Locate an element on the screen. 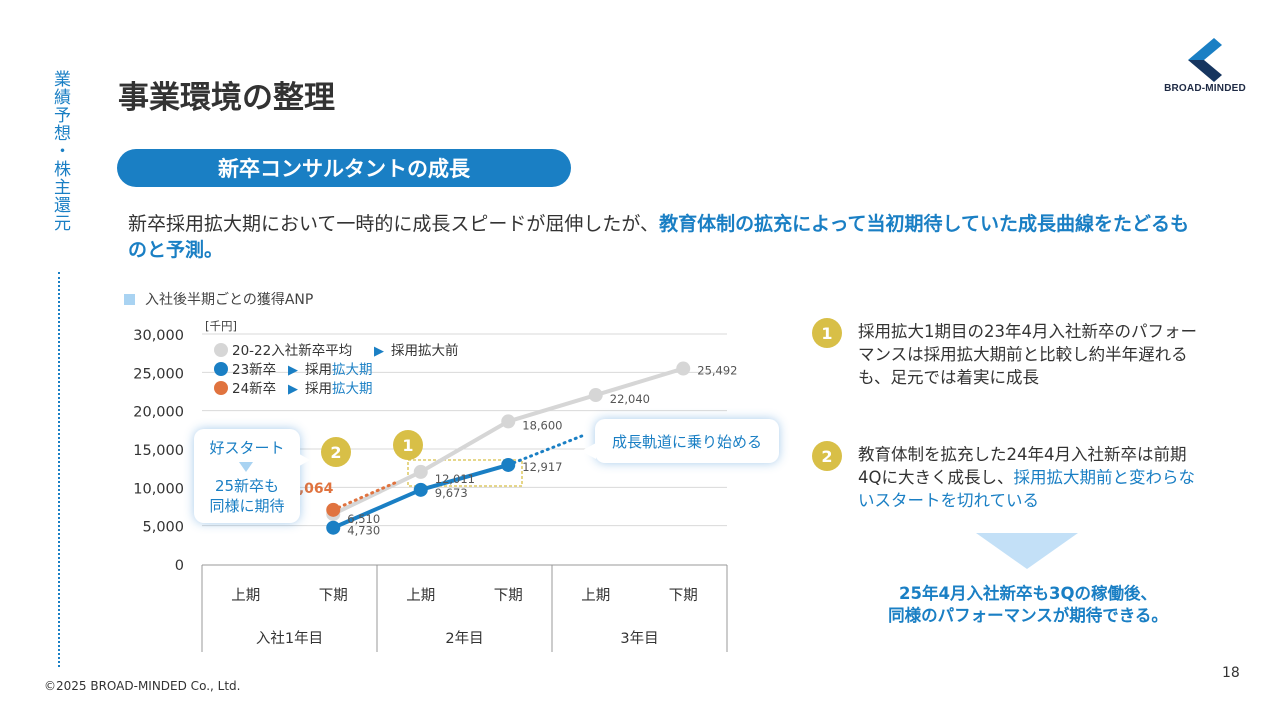 The image size is (1280, 720). x-group-label: 3年目 is located at coordinates (639, 638).